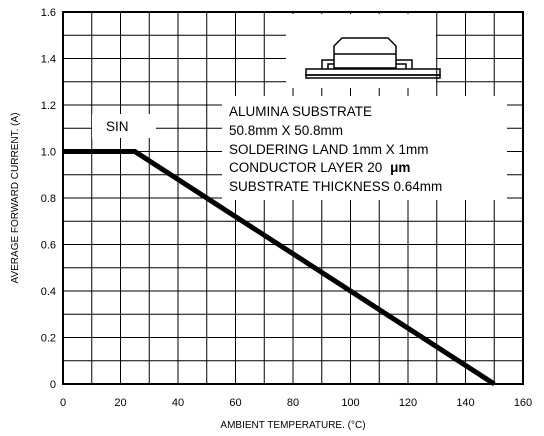  Describe the element at coordinates (285, 425) in the screenshot. I see `x-axis-label-text: AMBIENT TEMPERATURE. (` at that location.